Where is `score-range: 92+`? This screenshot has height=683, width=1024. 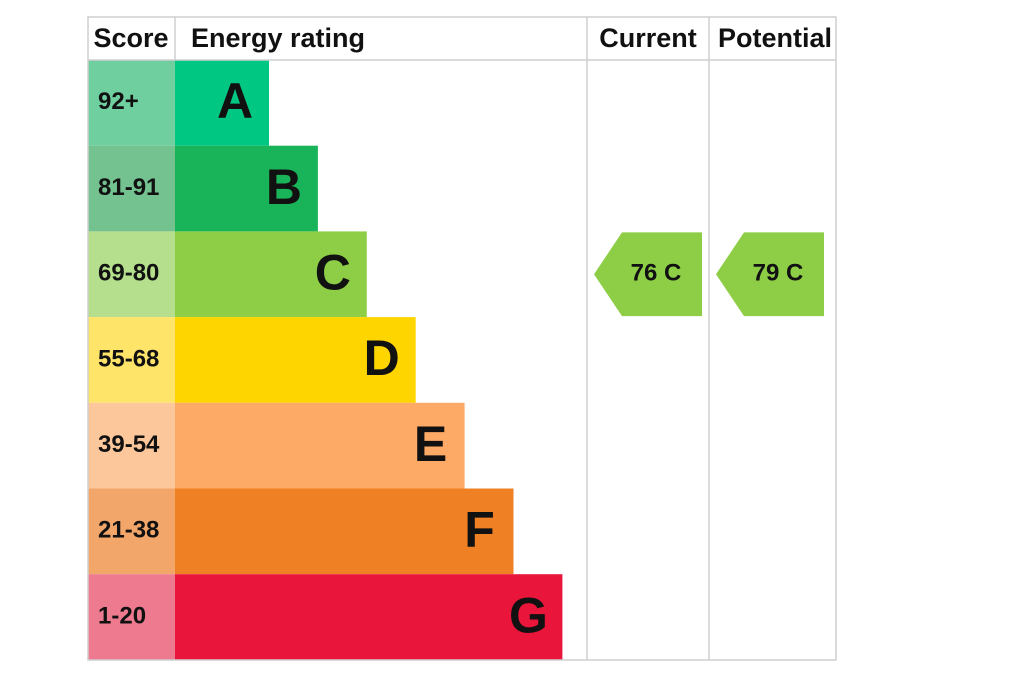
score-range: 92+ is located at coordinates (118, 101).